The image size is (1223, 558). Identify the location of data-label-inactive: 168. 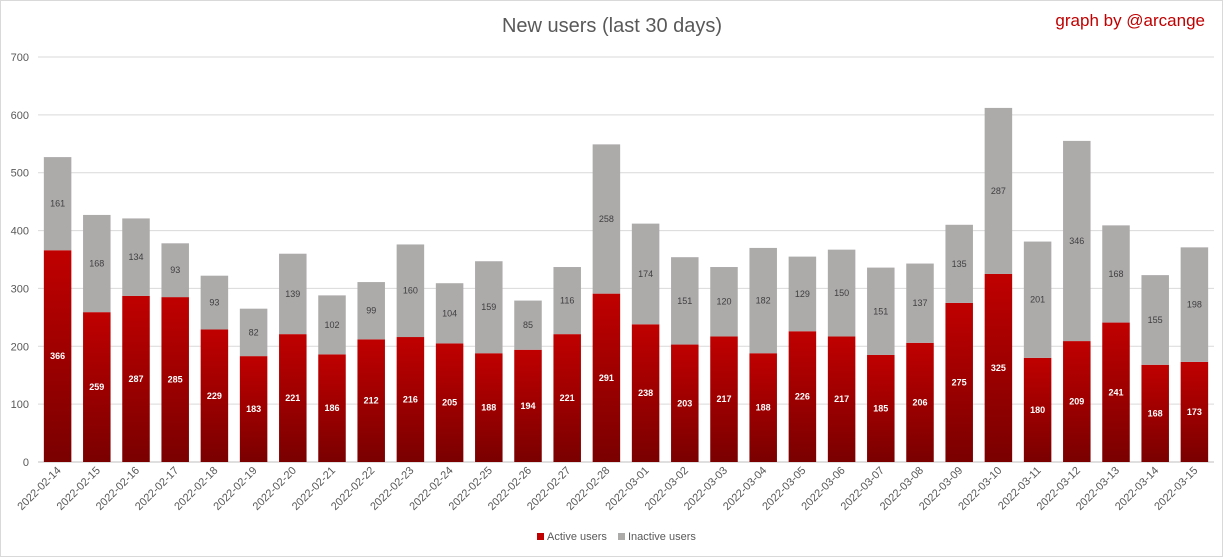
(1115, 274).